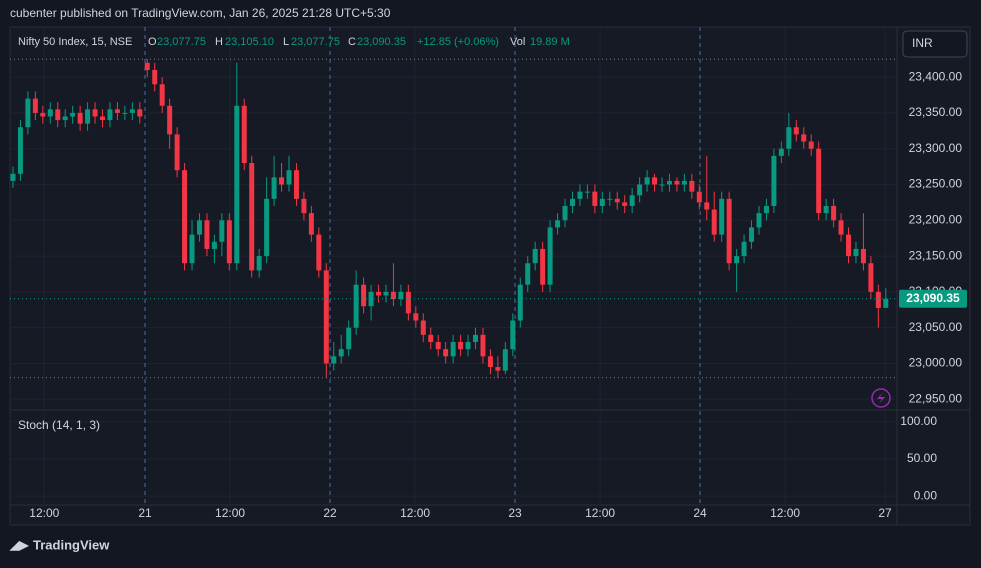 Image resolution: width=981 pixels, height=568 pixels. What do you see at coordinates (315, 42) in the screenshot?
I see `l-value: 23,077.75` at bounding box center [315, 42].